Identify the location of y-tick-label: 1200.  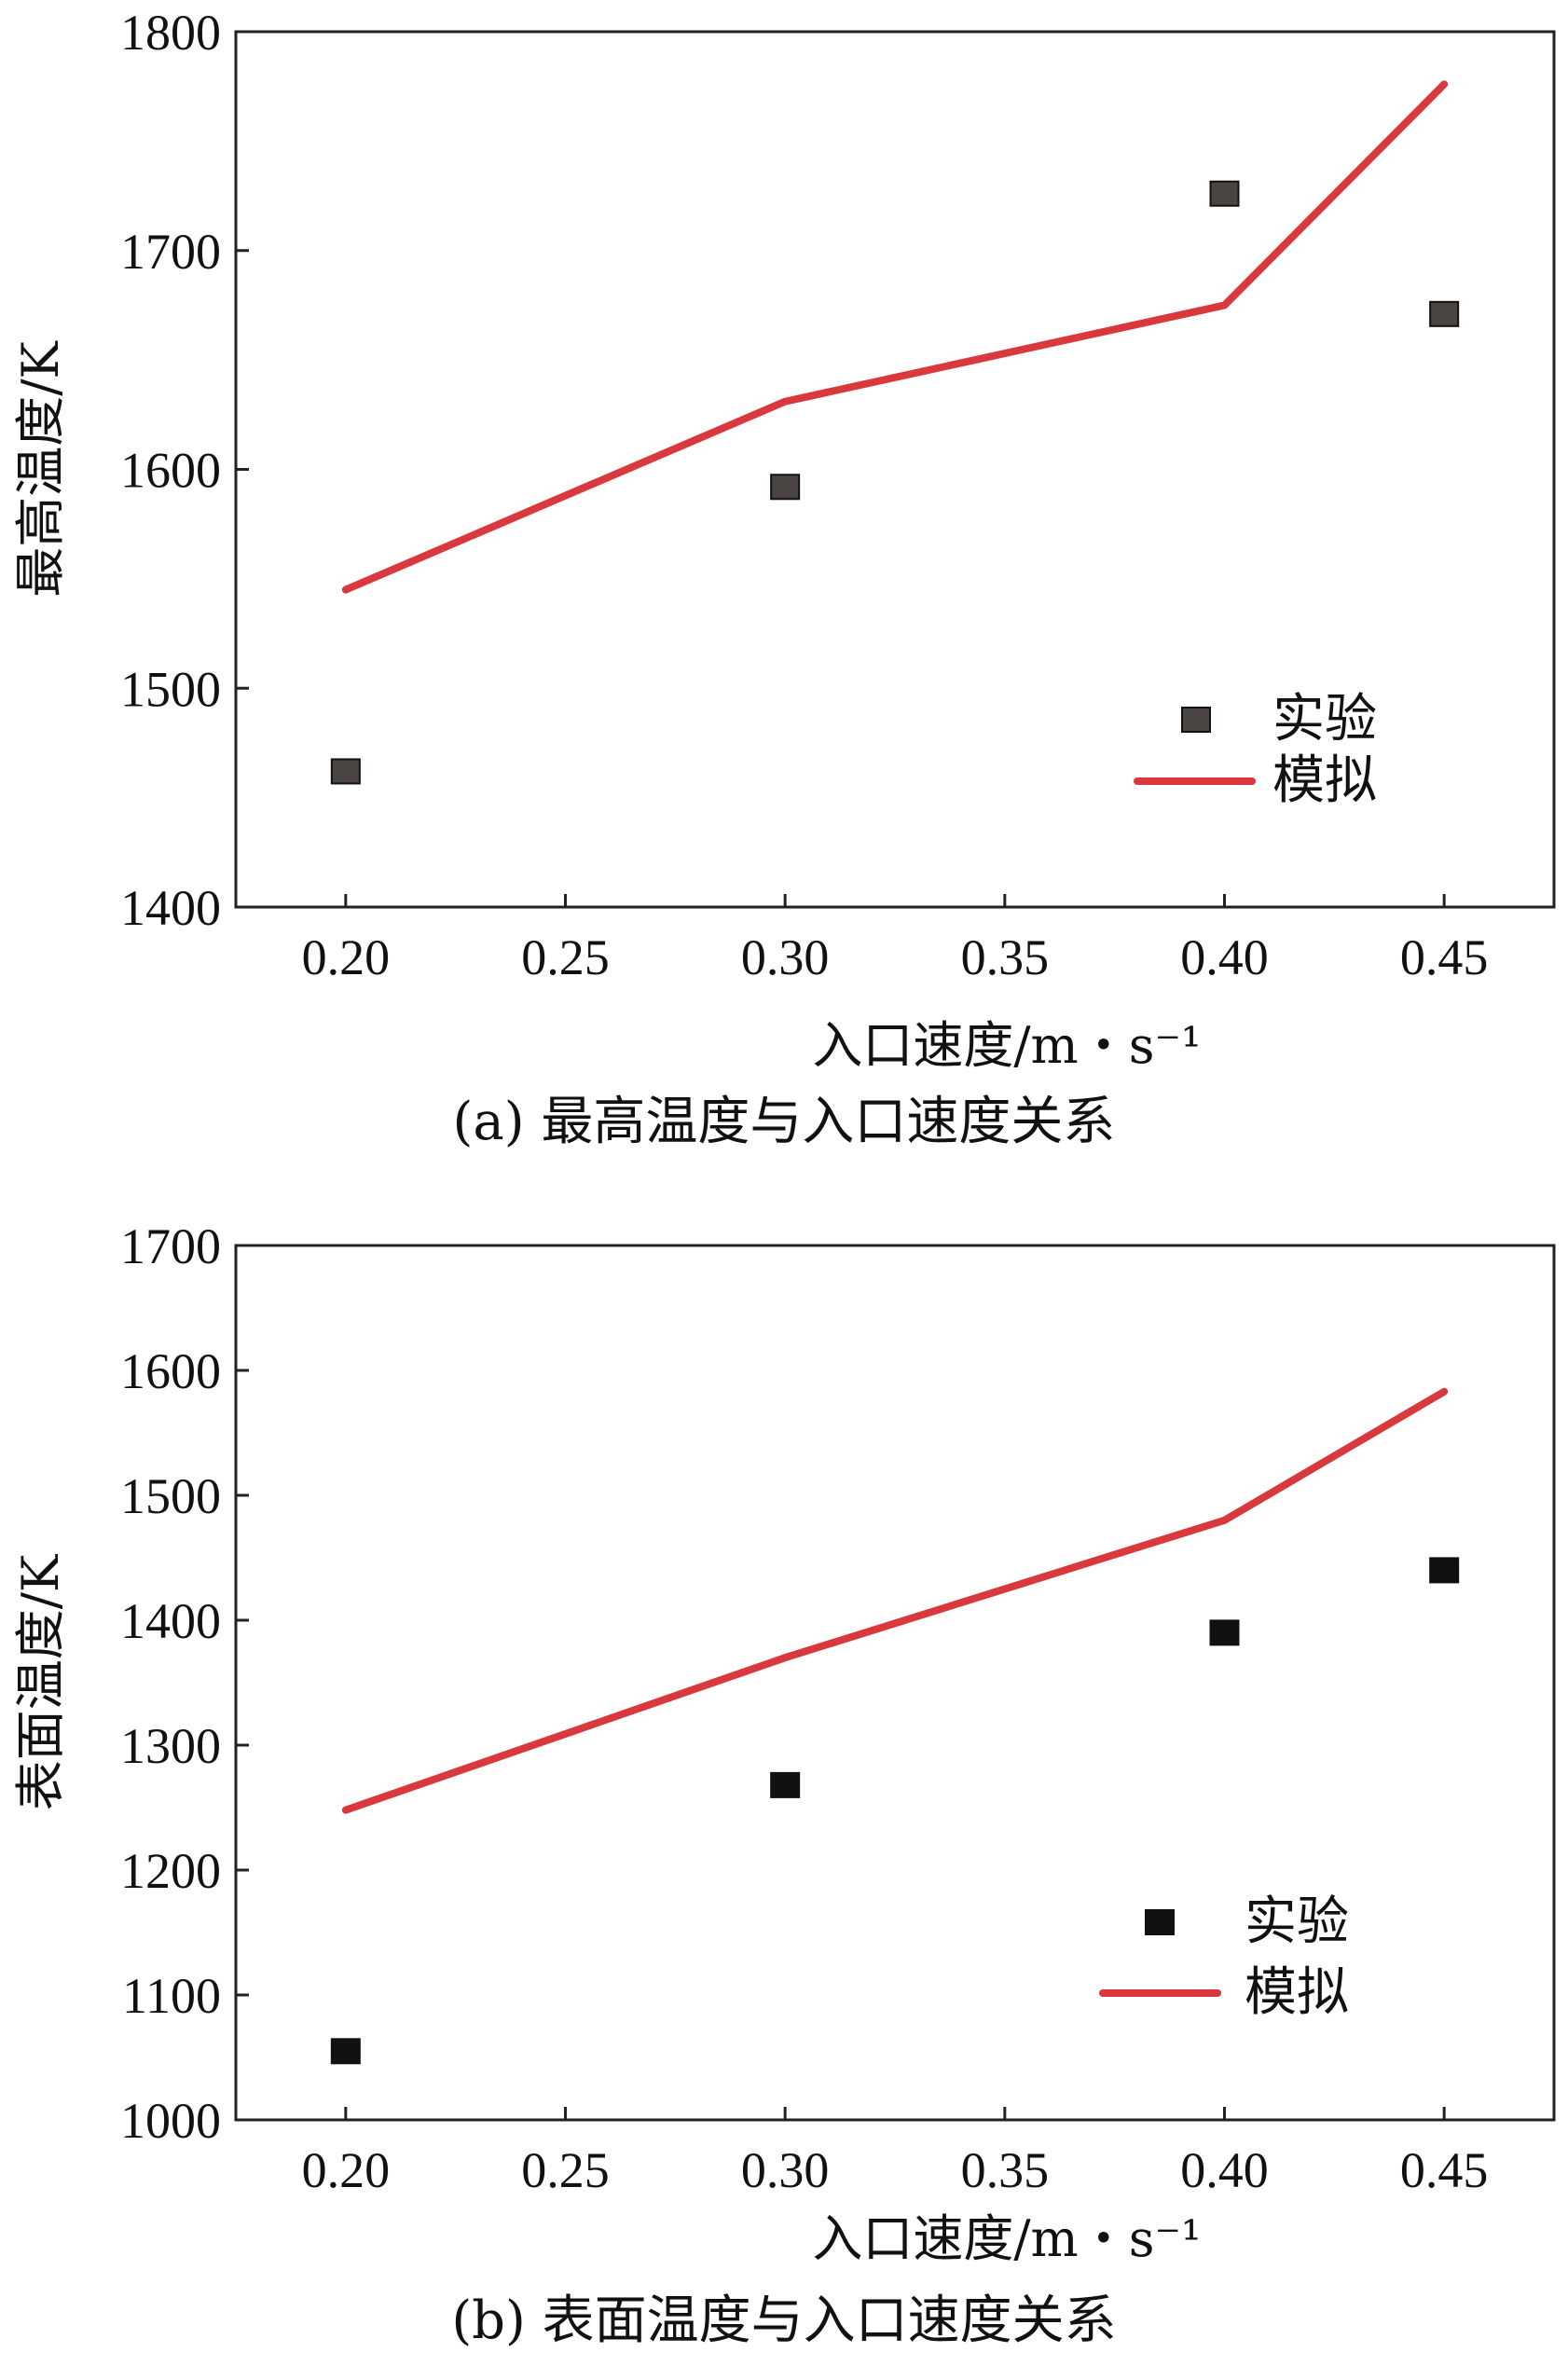
(170, 1871).